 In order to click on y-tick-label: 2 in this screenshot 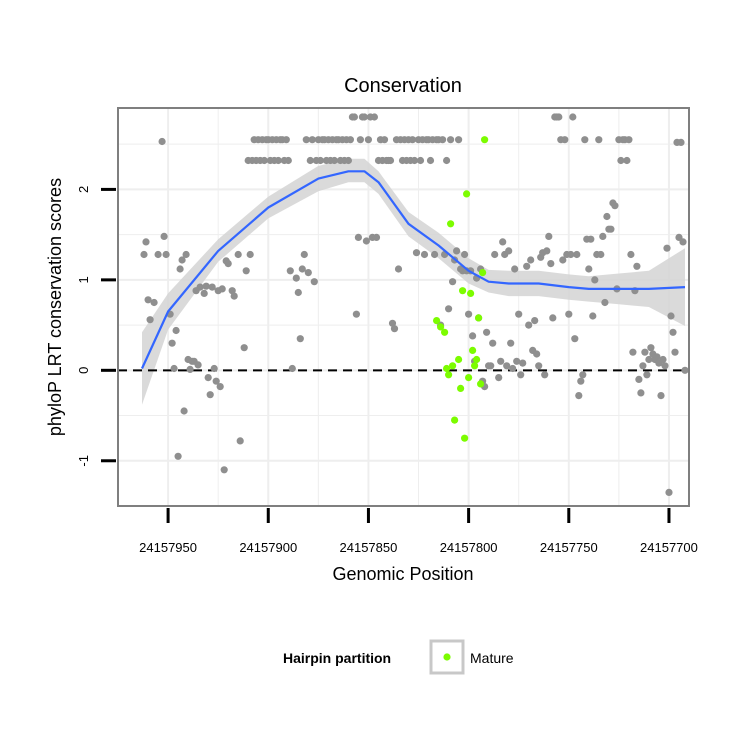, I will do `click(83, 189)`.